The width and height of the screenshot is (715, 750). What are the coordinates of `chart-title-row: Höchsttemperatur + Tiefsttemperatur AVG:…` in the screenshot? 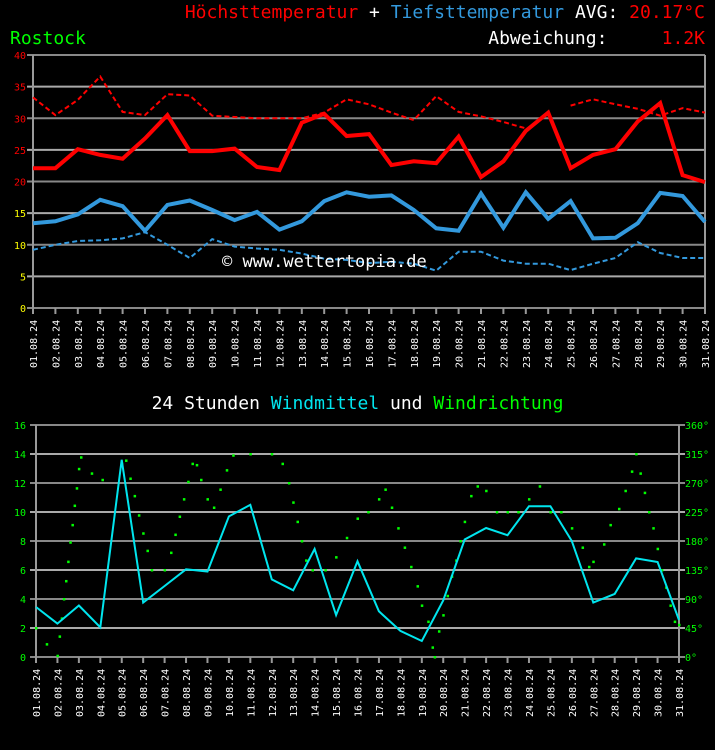 It's located at (445, 13).